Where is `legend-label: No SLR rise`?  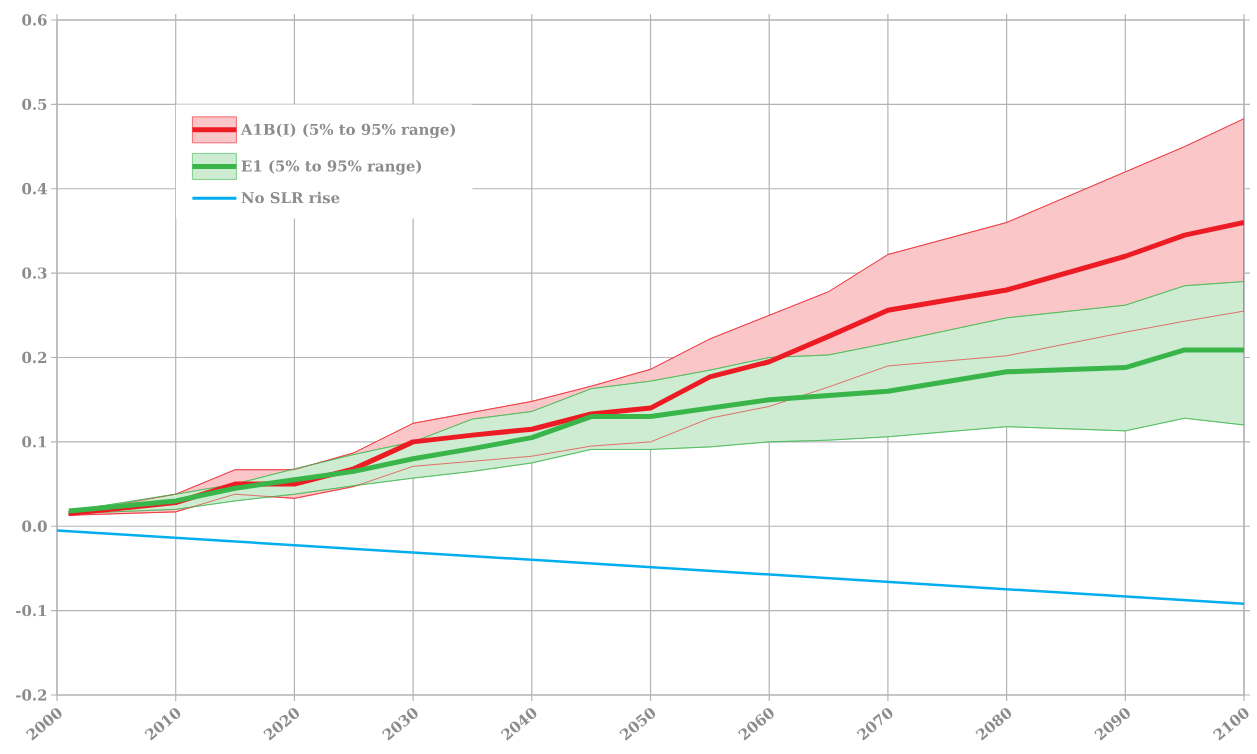 legend-label: No SLR rise is located at coordinates (290, 197).